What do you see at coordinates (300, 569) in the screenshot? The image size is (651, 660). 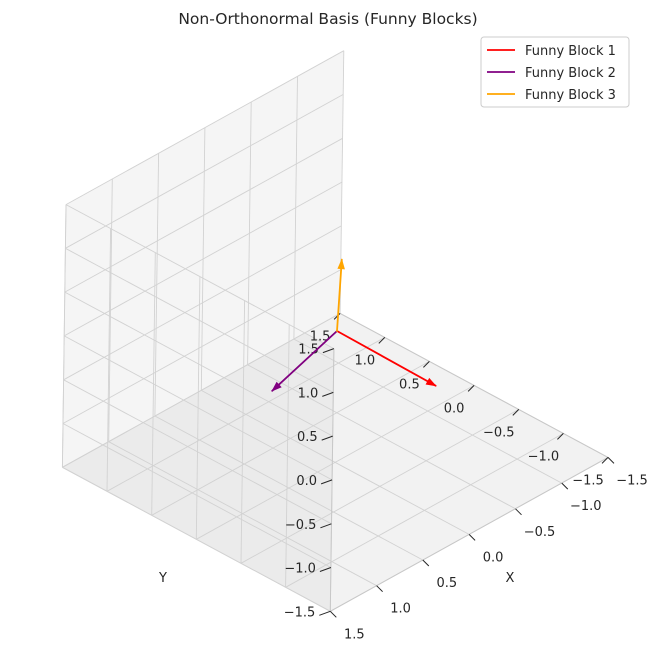 I see `z-tick-label: −1.0` at bounding box center [300, 569].